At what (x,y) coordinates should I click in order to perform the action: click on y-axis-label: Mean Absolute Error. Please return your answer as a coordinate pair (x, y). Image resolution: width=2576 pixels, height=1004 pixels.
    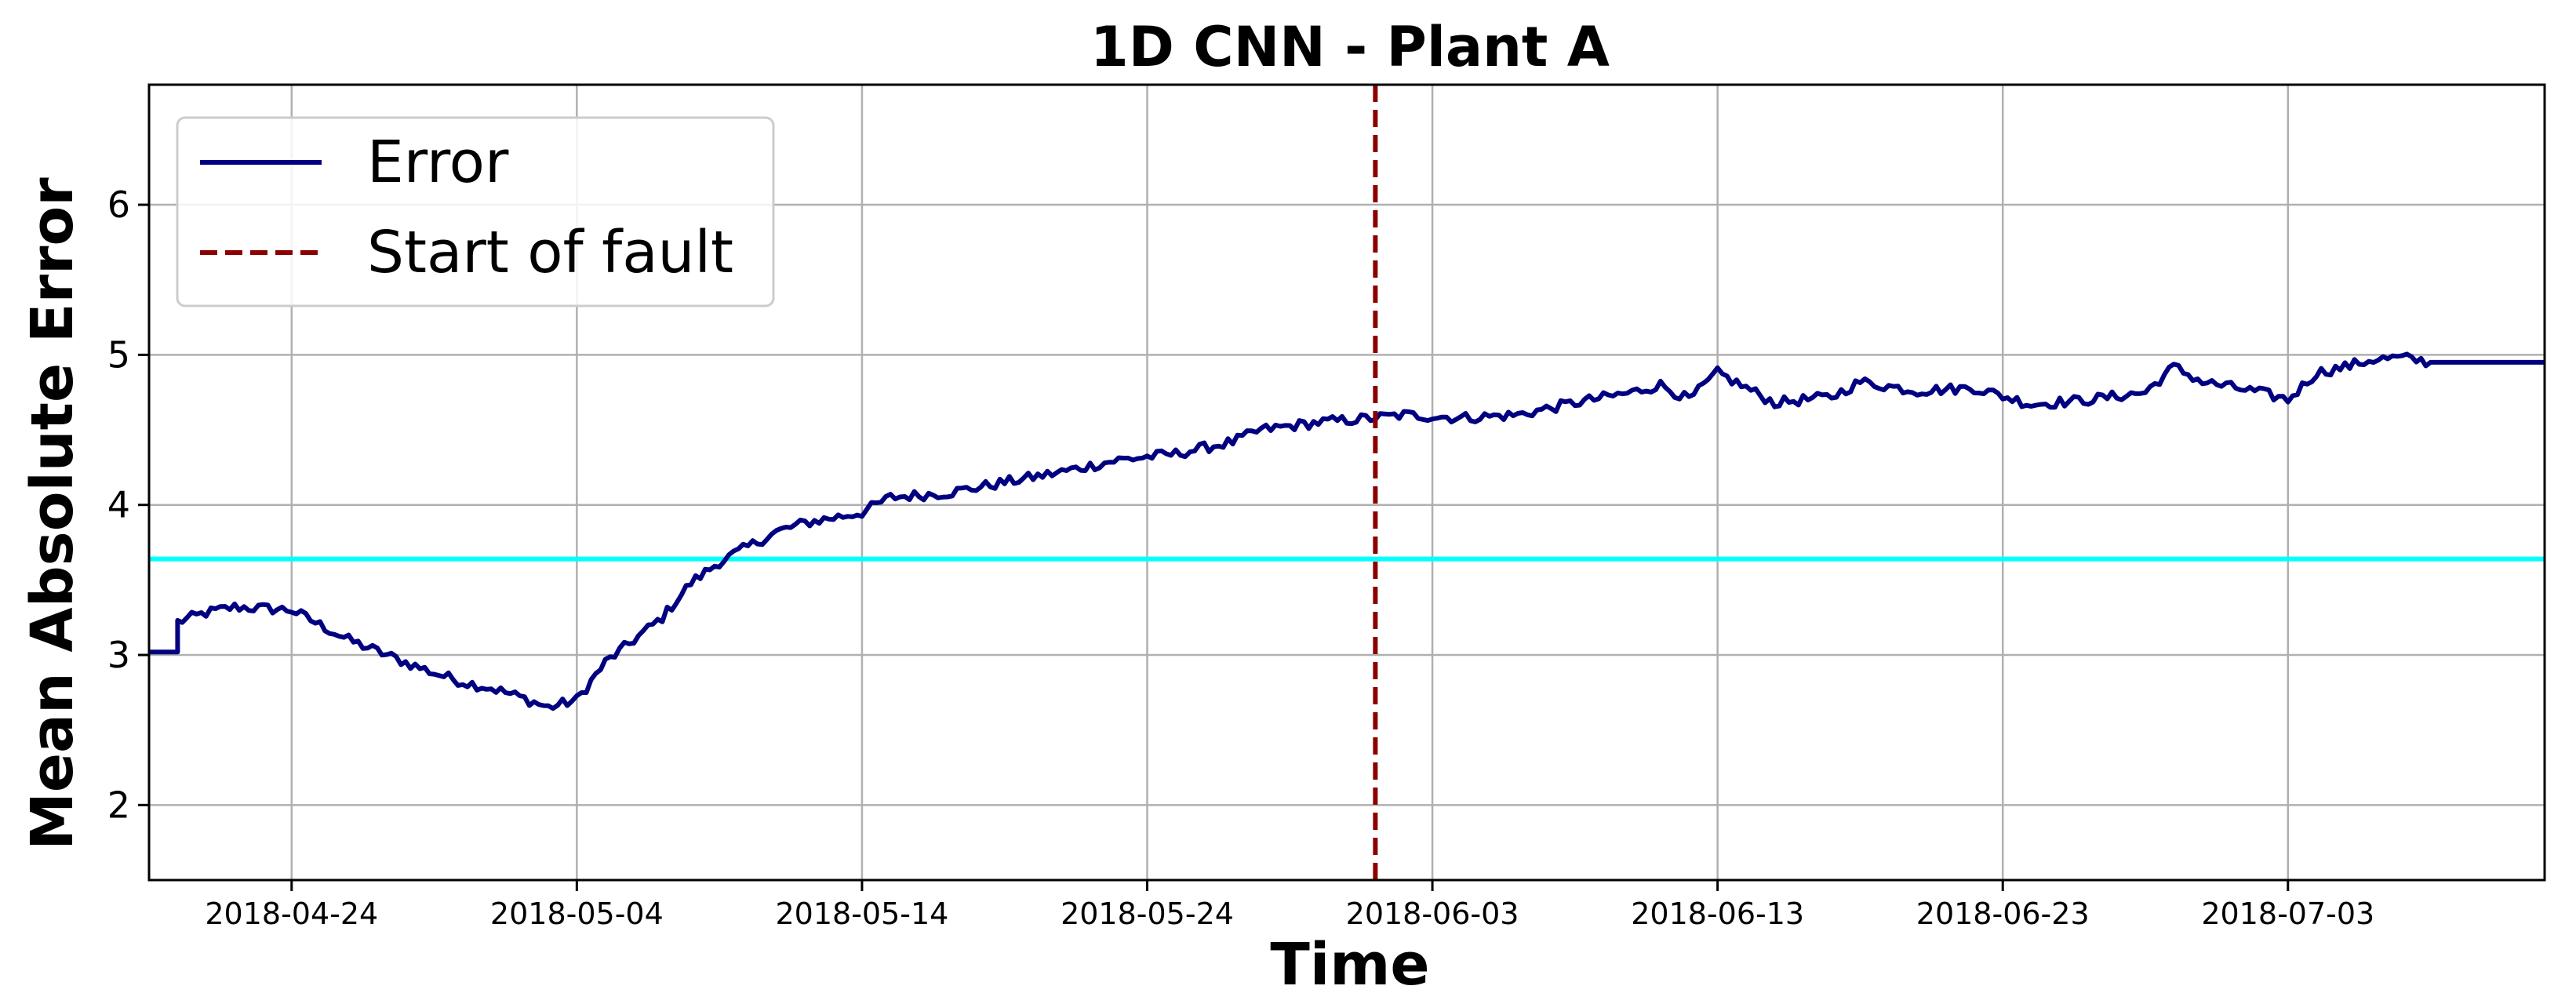
    Looking at the image, I should click on (52, 513).